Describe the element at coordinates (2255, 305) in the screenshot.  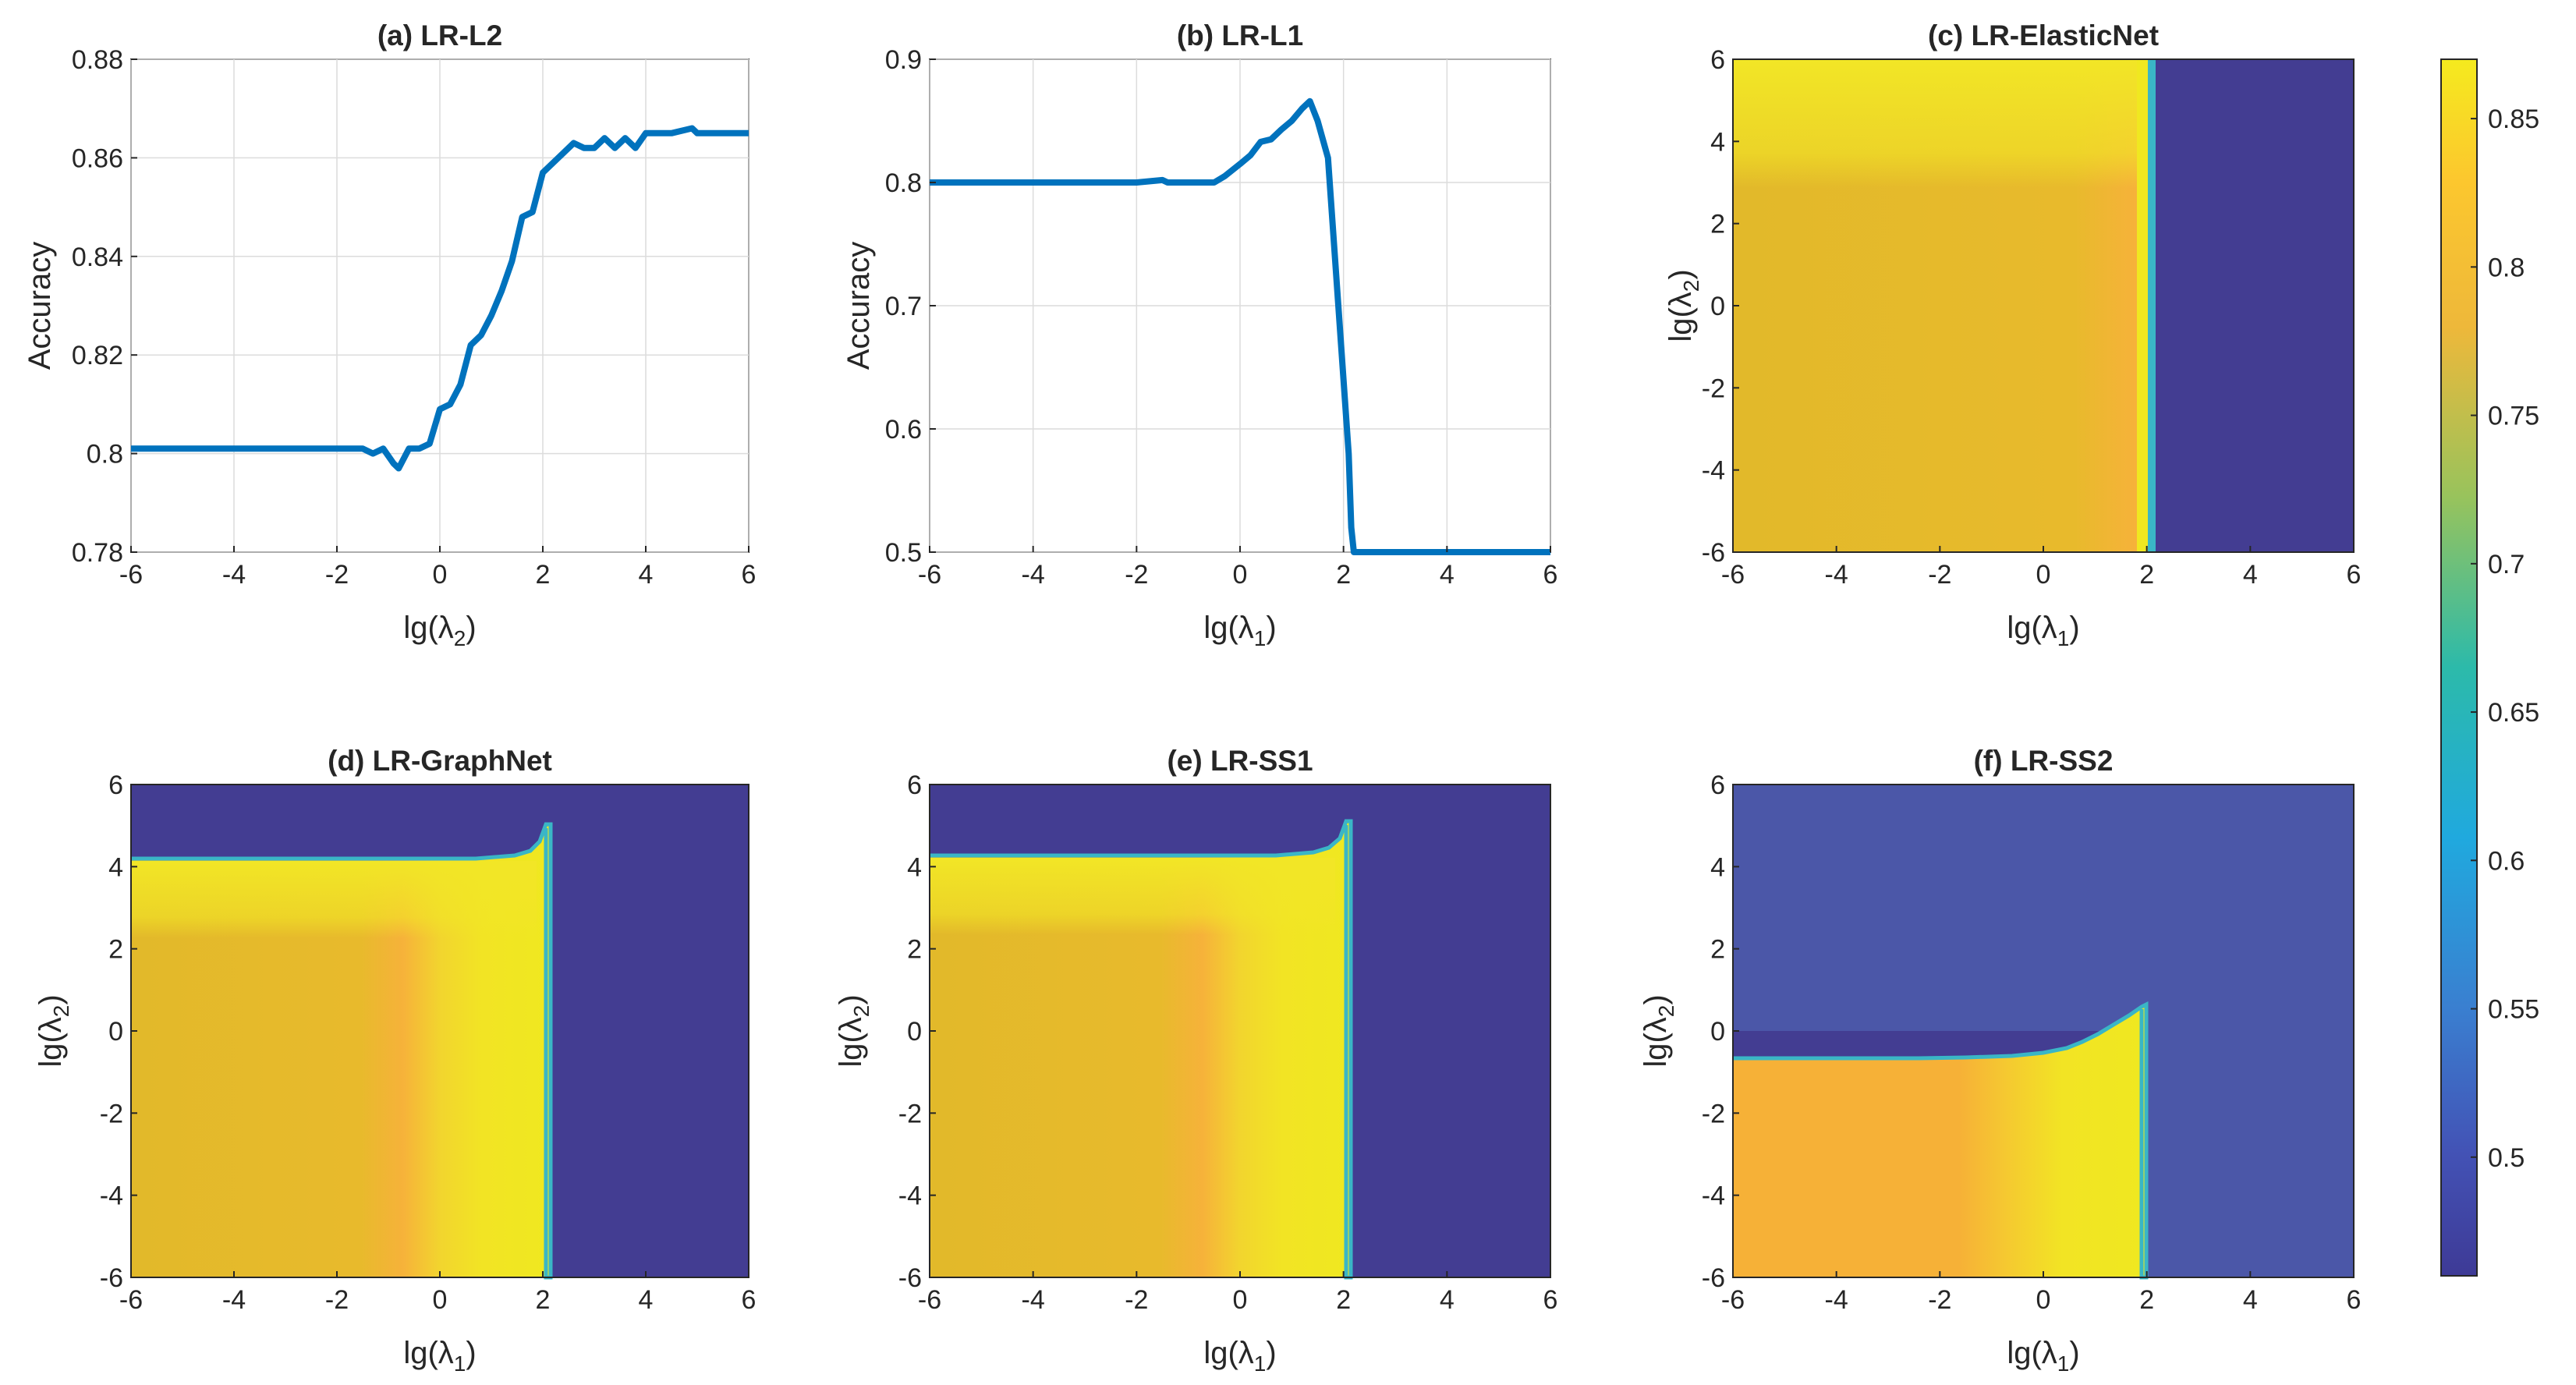
I see `heat-low-c` at that location.